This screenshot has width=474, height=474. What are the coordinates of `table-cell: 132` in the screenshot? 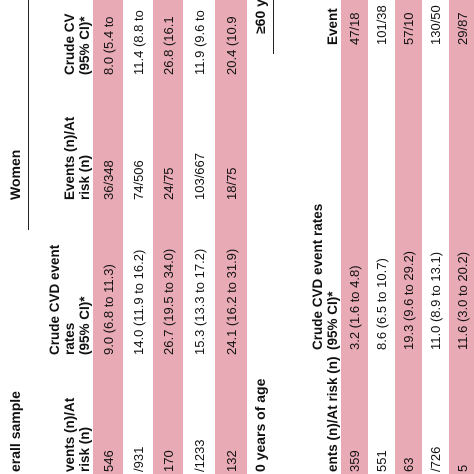 It's located at (231, 461).